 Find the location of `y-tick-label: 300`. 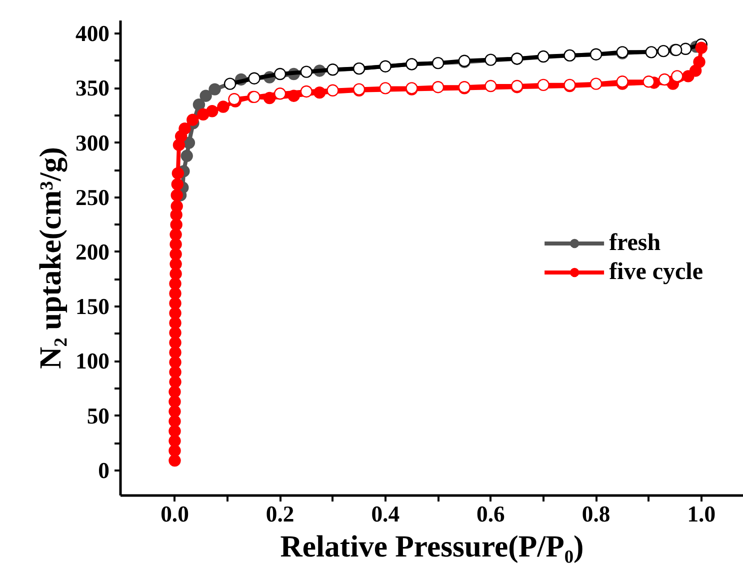

y-tick-label: 300 is located at coordinates (93, 143).